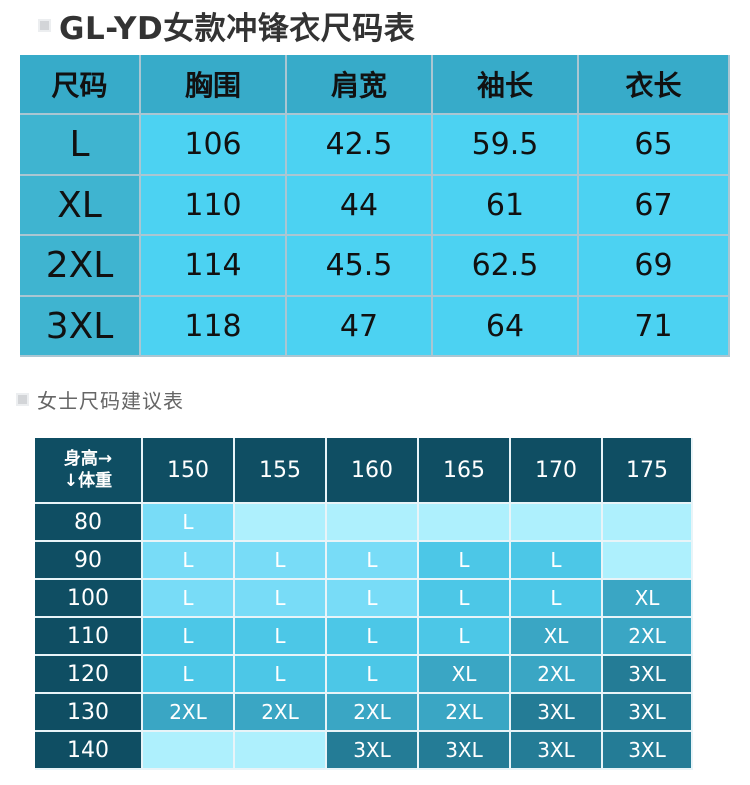  I want to click on subtitle-row: 女士尺码建议表, so click(100, 399).